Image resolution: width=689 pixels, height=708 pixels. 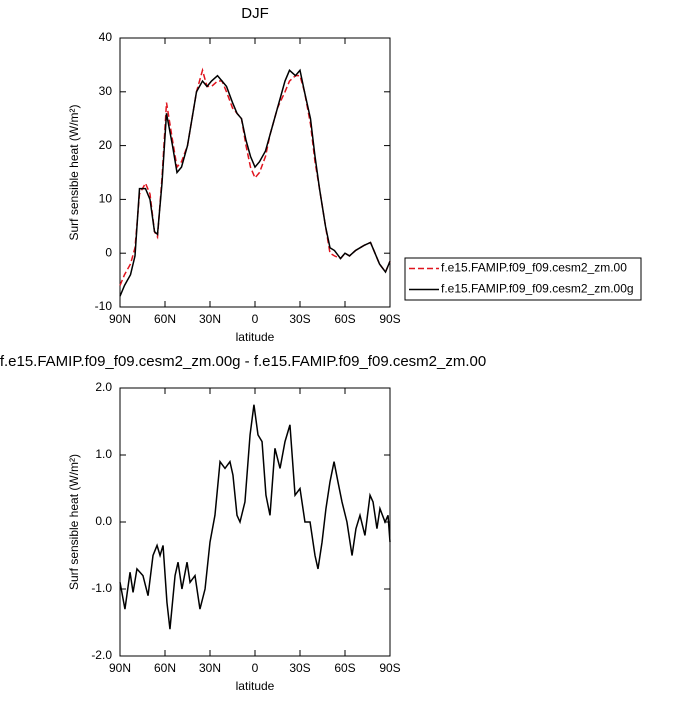 I want to click on y-tick-label: 20, so click(x=106, y=145).